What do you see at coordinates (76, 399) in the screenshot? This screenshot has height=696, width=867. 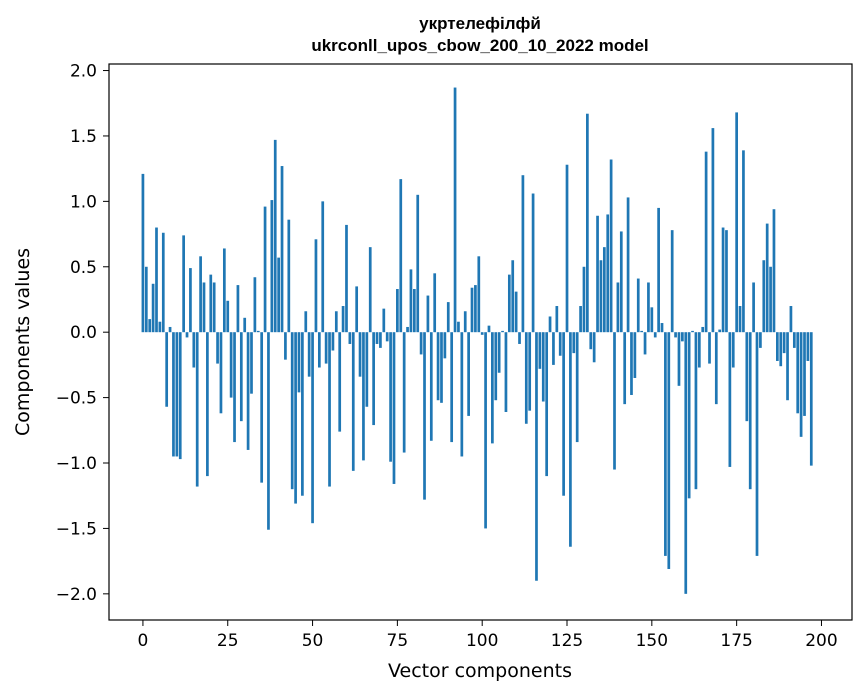 I see `y-tick-label: −0.5` at bounding box center [76, 399].